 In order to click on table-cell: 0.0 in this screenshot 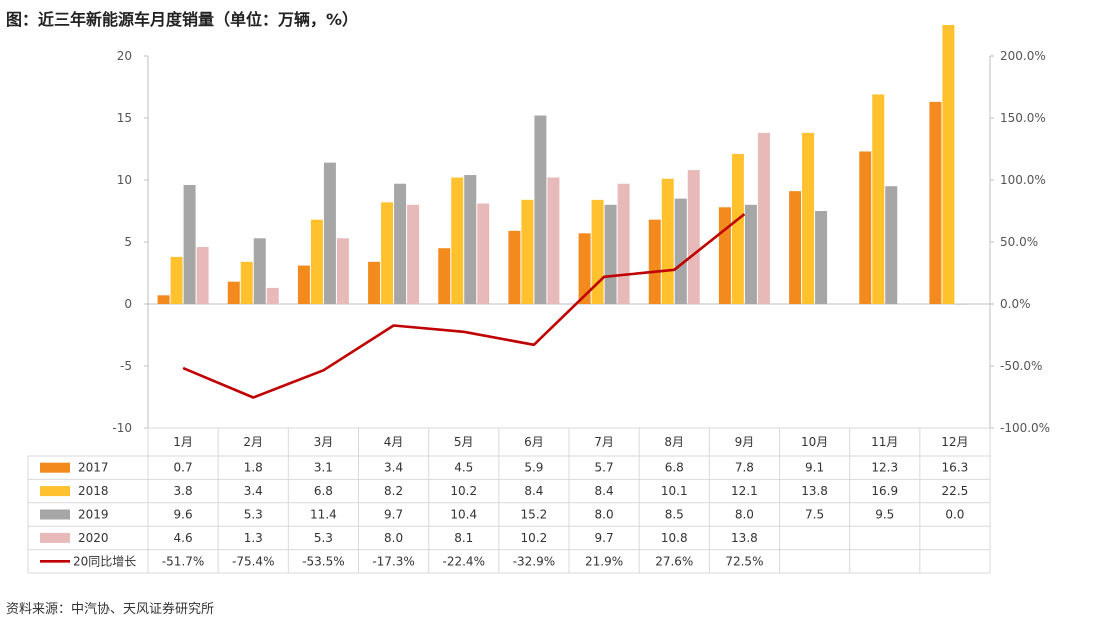, I will do `click(954, 515)`.